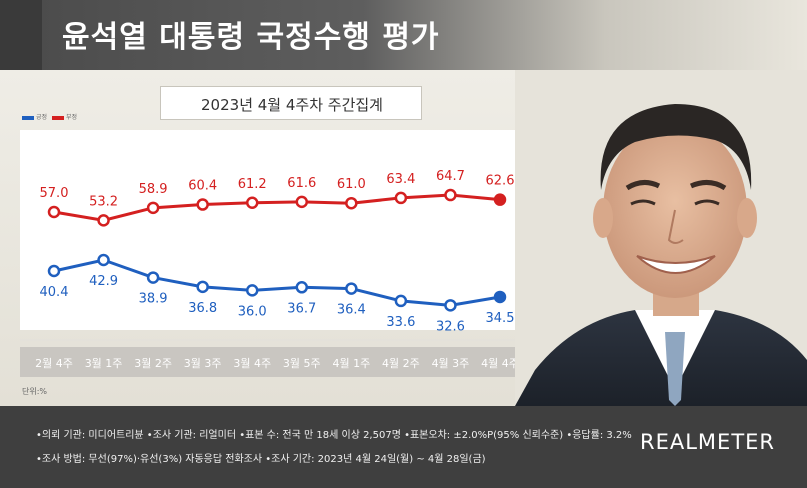 The image size is (807, 488). I want to click on x-tick-label: 3월 2주, so click(153, 363).